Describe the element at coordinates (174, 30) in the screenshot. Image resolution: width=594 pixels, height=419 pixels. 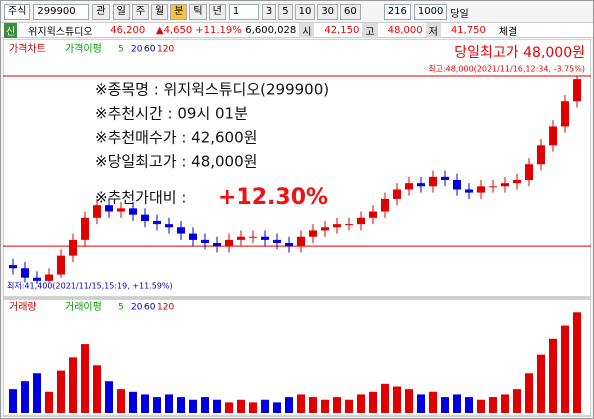
I see `change: ▲4,650` at that location.